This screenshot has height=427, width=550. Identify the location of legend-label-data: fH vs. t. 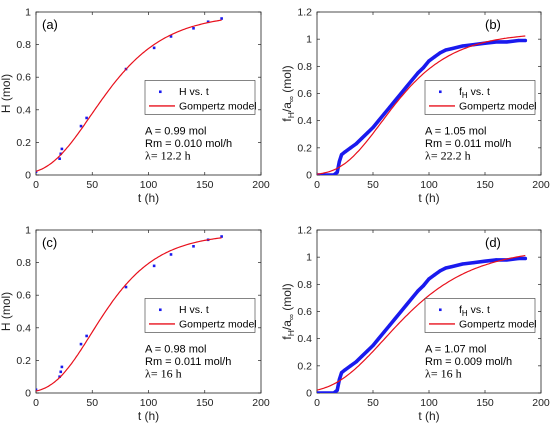
(474, 311).